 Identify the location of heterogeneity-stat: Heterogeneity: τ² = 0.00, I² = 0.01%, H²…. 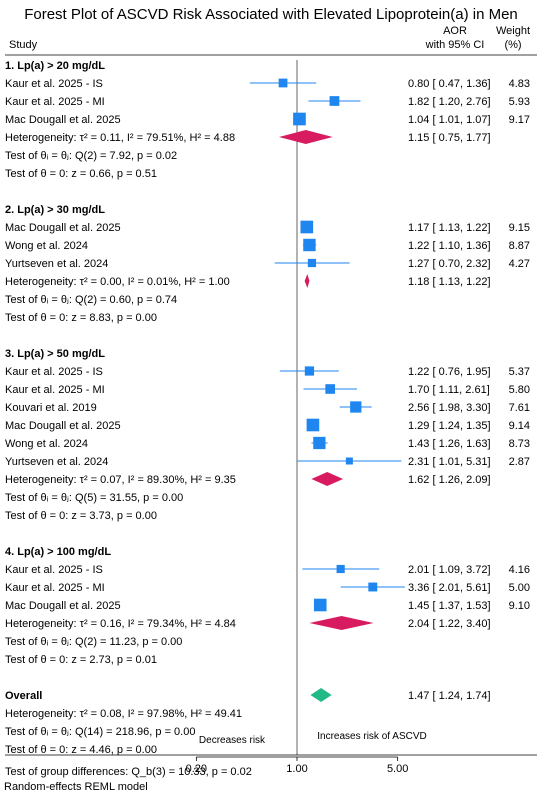
(117, 282).